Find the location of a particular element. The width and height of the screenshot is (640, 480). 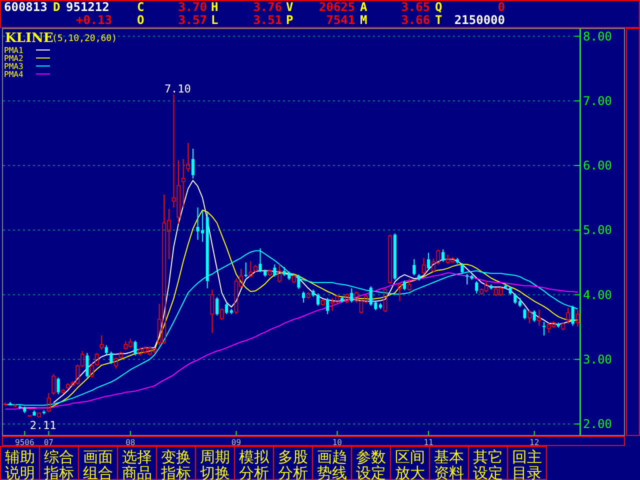

text: P is located at coordinates (290, 20).